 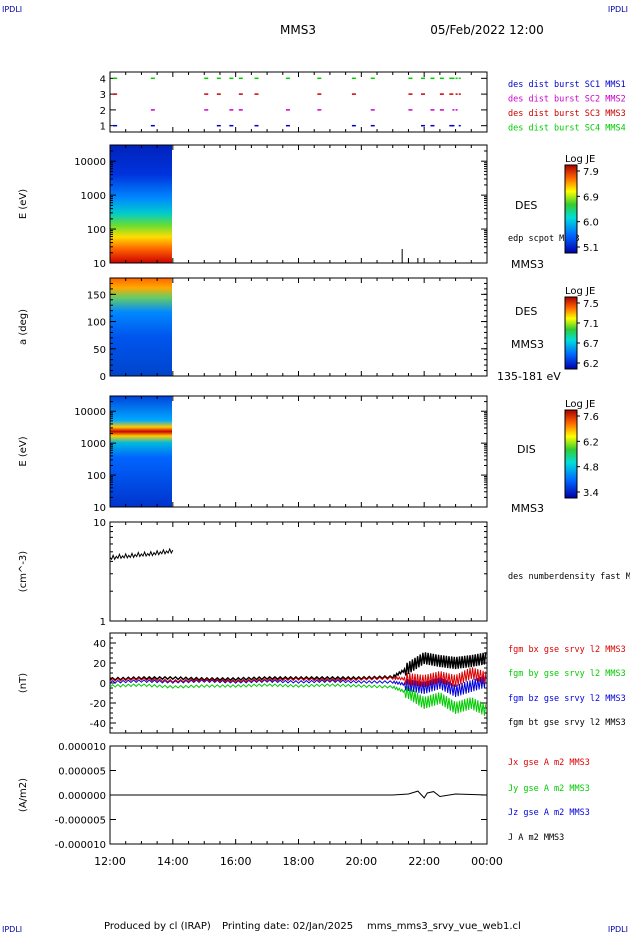 What do you see at coordinates (96, 295) in the screenshot?
I see `y-tick-label: 150` at bounding box center [96, 295].